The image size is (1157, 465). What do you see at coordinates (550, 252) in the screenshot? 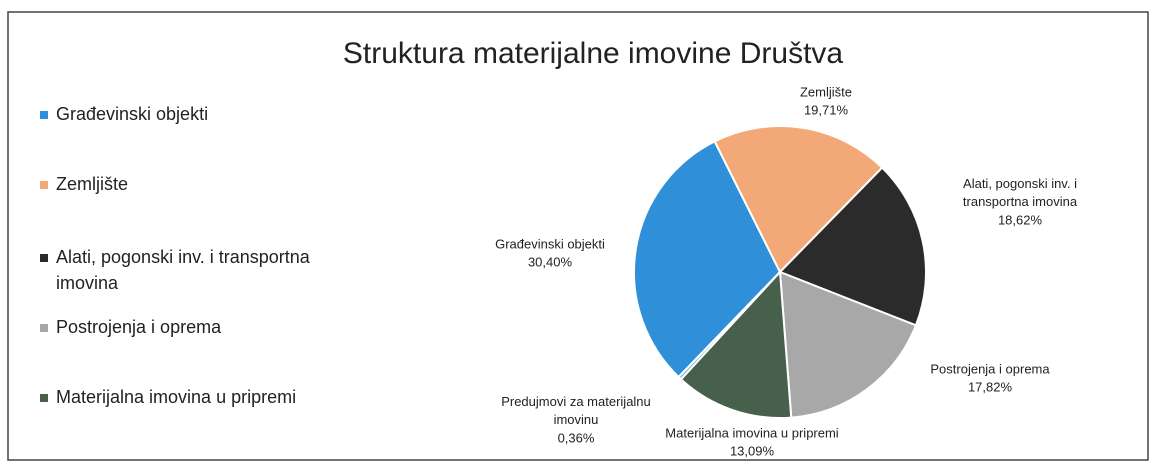
I see `data-label-group: Građevinski objekti 30,40%` at bounding box center [550, 252].